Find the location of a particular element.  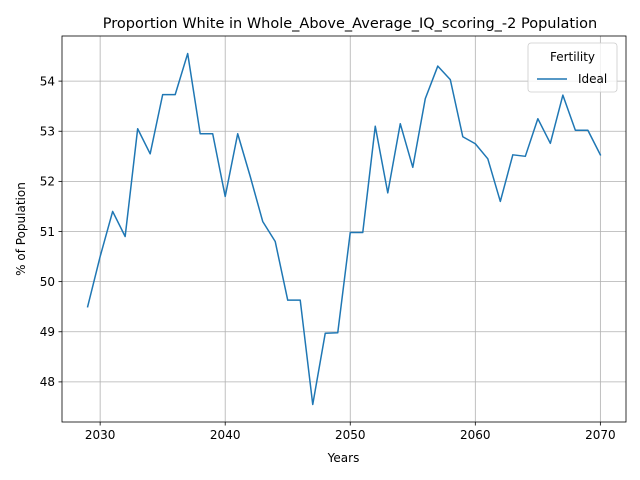

x-tick-label: 2030 is located at coordinates (100, 435).